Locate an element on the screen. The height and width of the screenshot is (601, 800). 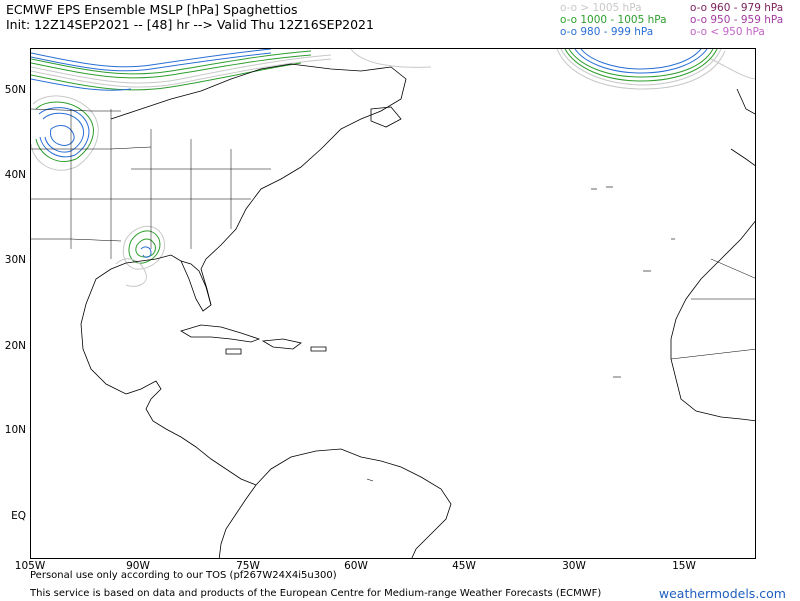
lat-label-30n: 30N is located at coordinates (15, 260).